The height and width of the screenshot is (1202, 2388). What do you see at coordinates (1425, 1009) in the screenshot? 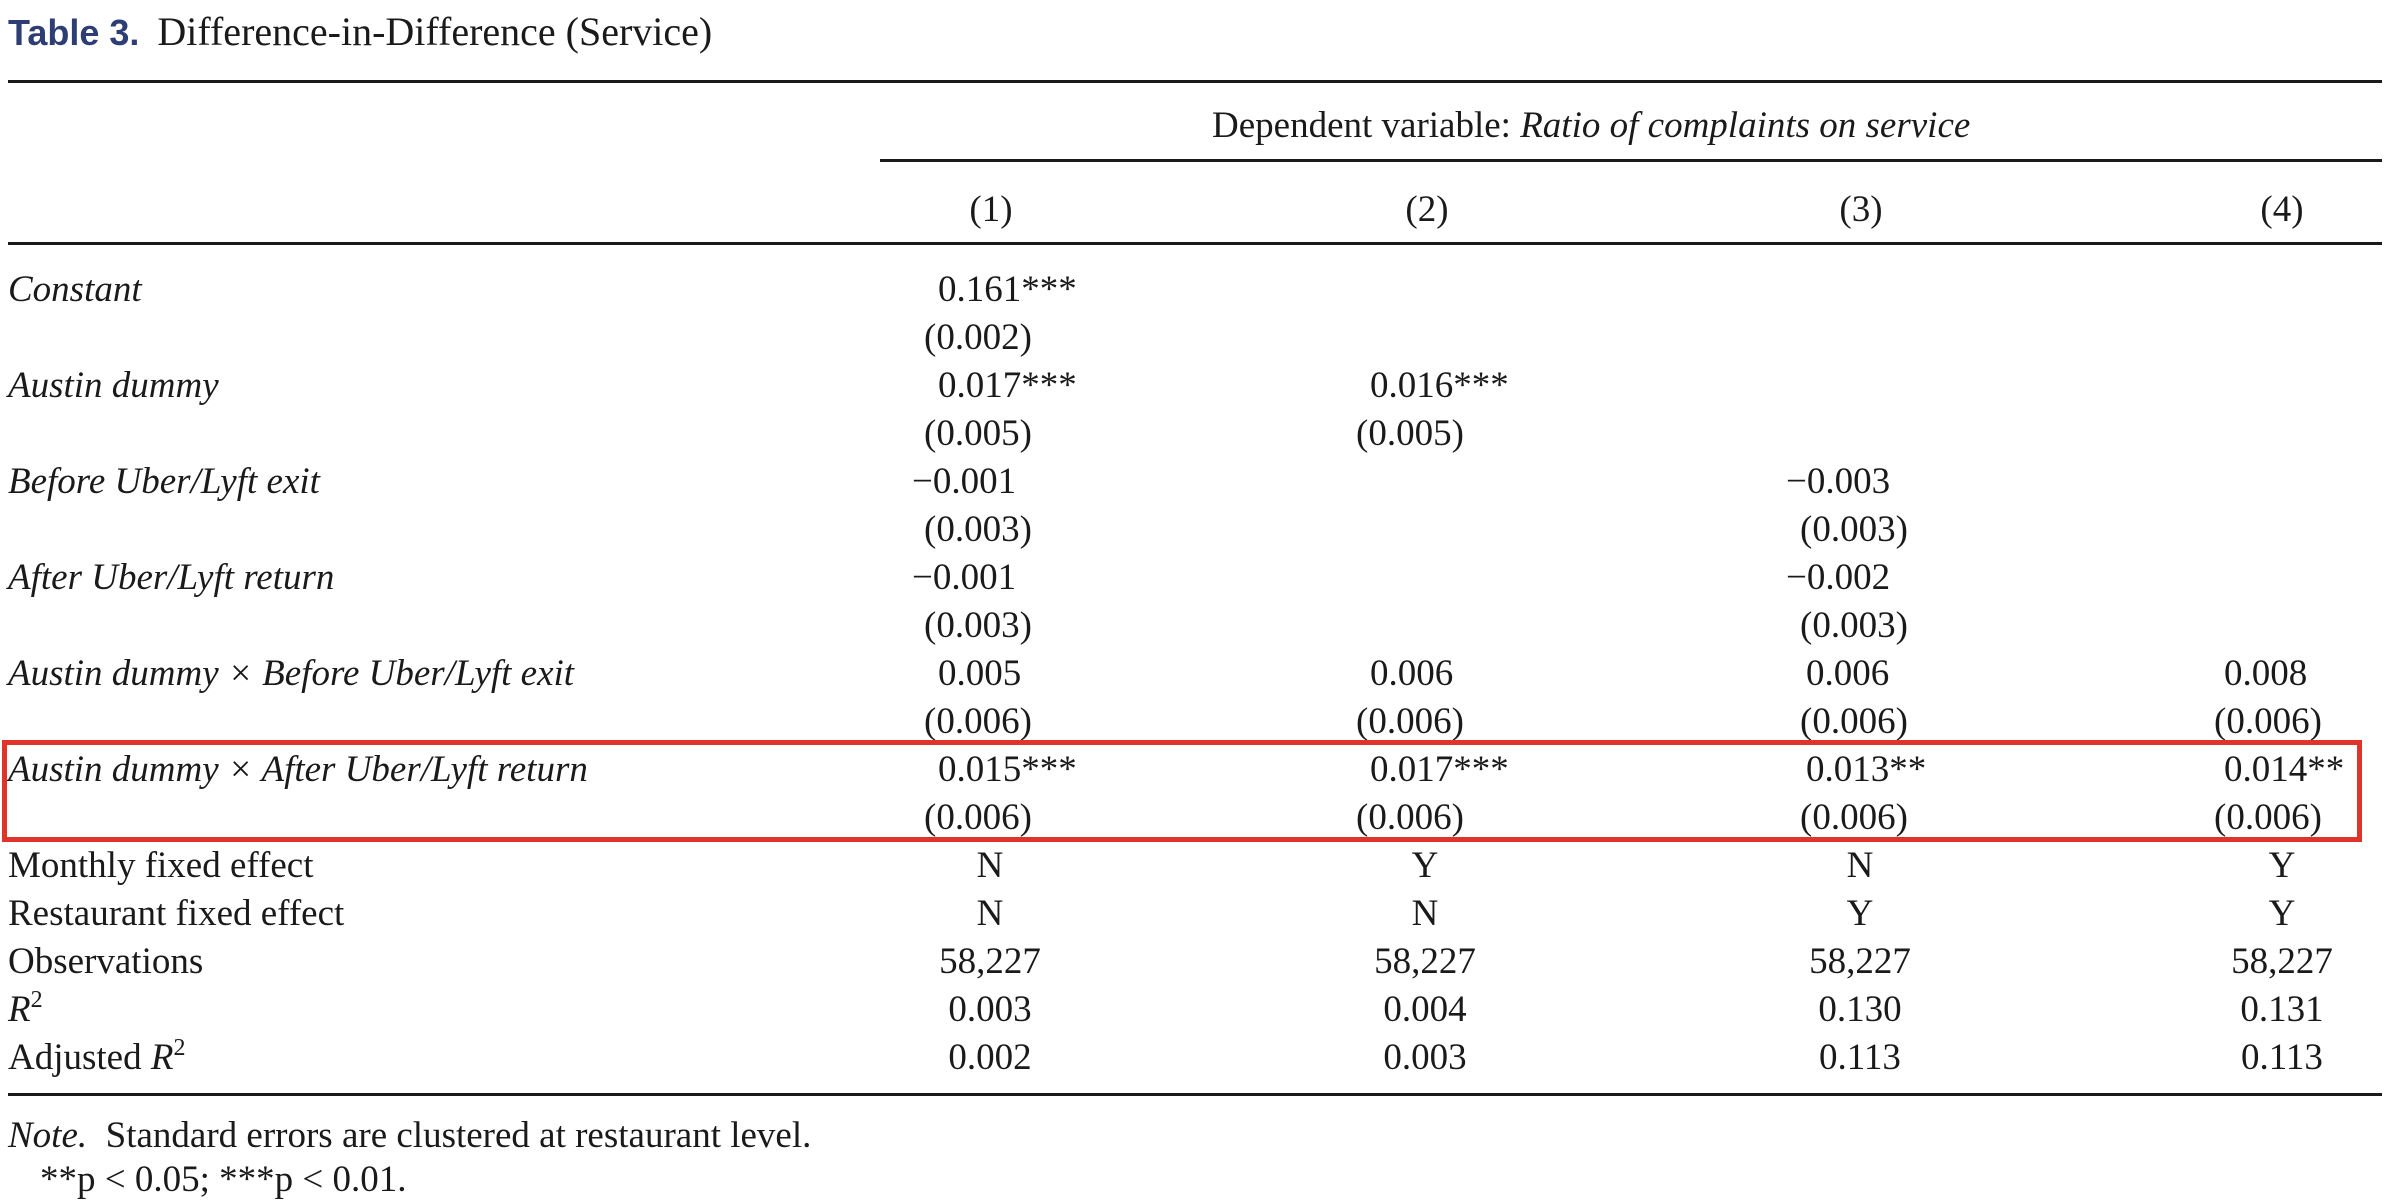
I see `stat-cell: 0.004` at bounding box center [1425, 1009].